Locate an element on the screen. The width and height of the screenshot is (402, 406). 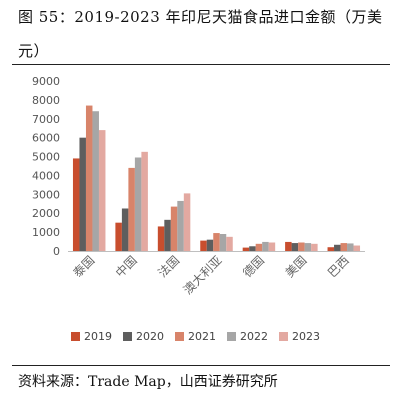
y-tick-label: 6000 is located at coordinates (46, 138).